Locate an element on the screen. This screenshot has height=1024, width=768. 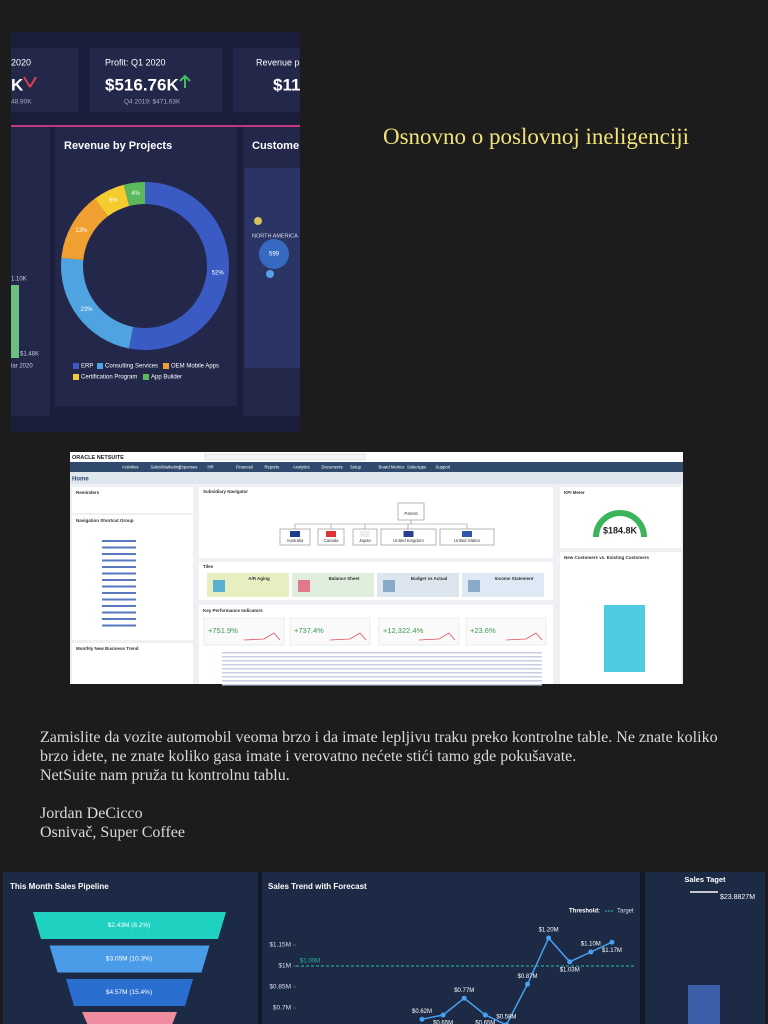
legend-label: OEM Mobile Apps is located at coordinates (195, 367).